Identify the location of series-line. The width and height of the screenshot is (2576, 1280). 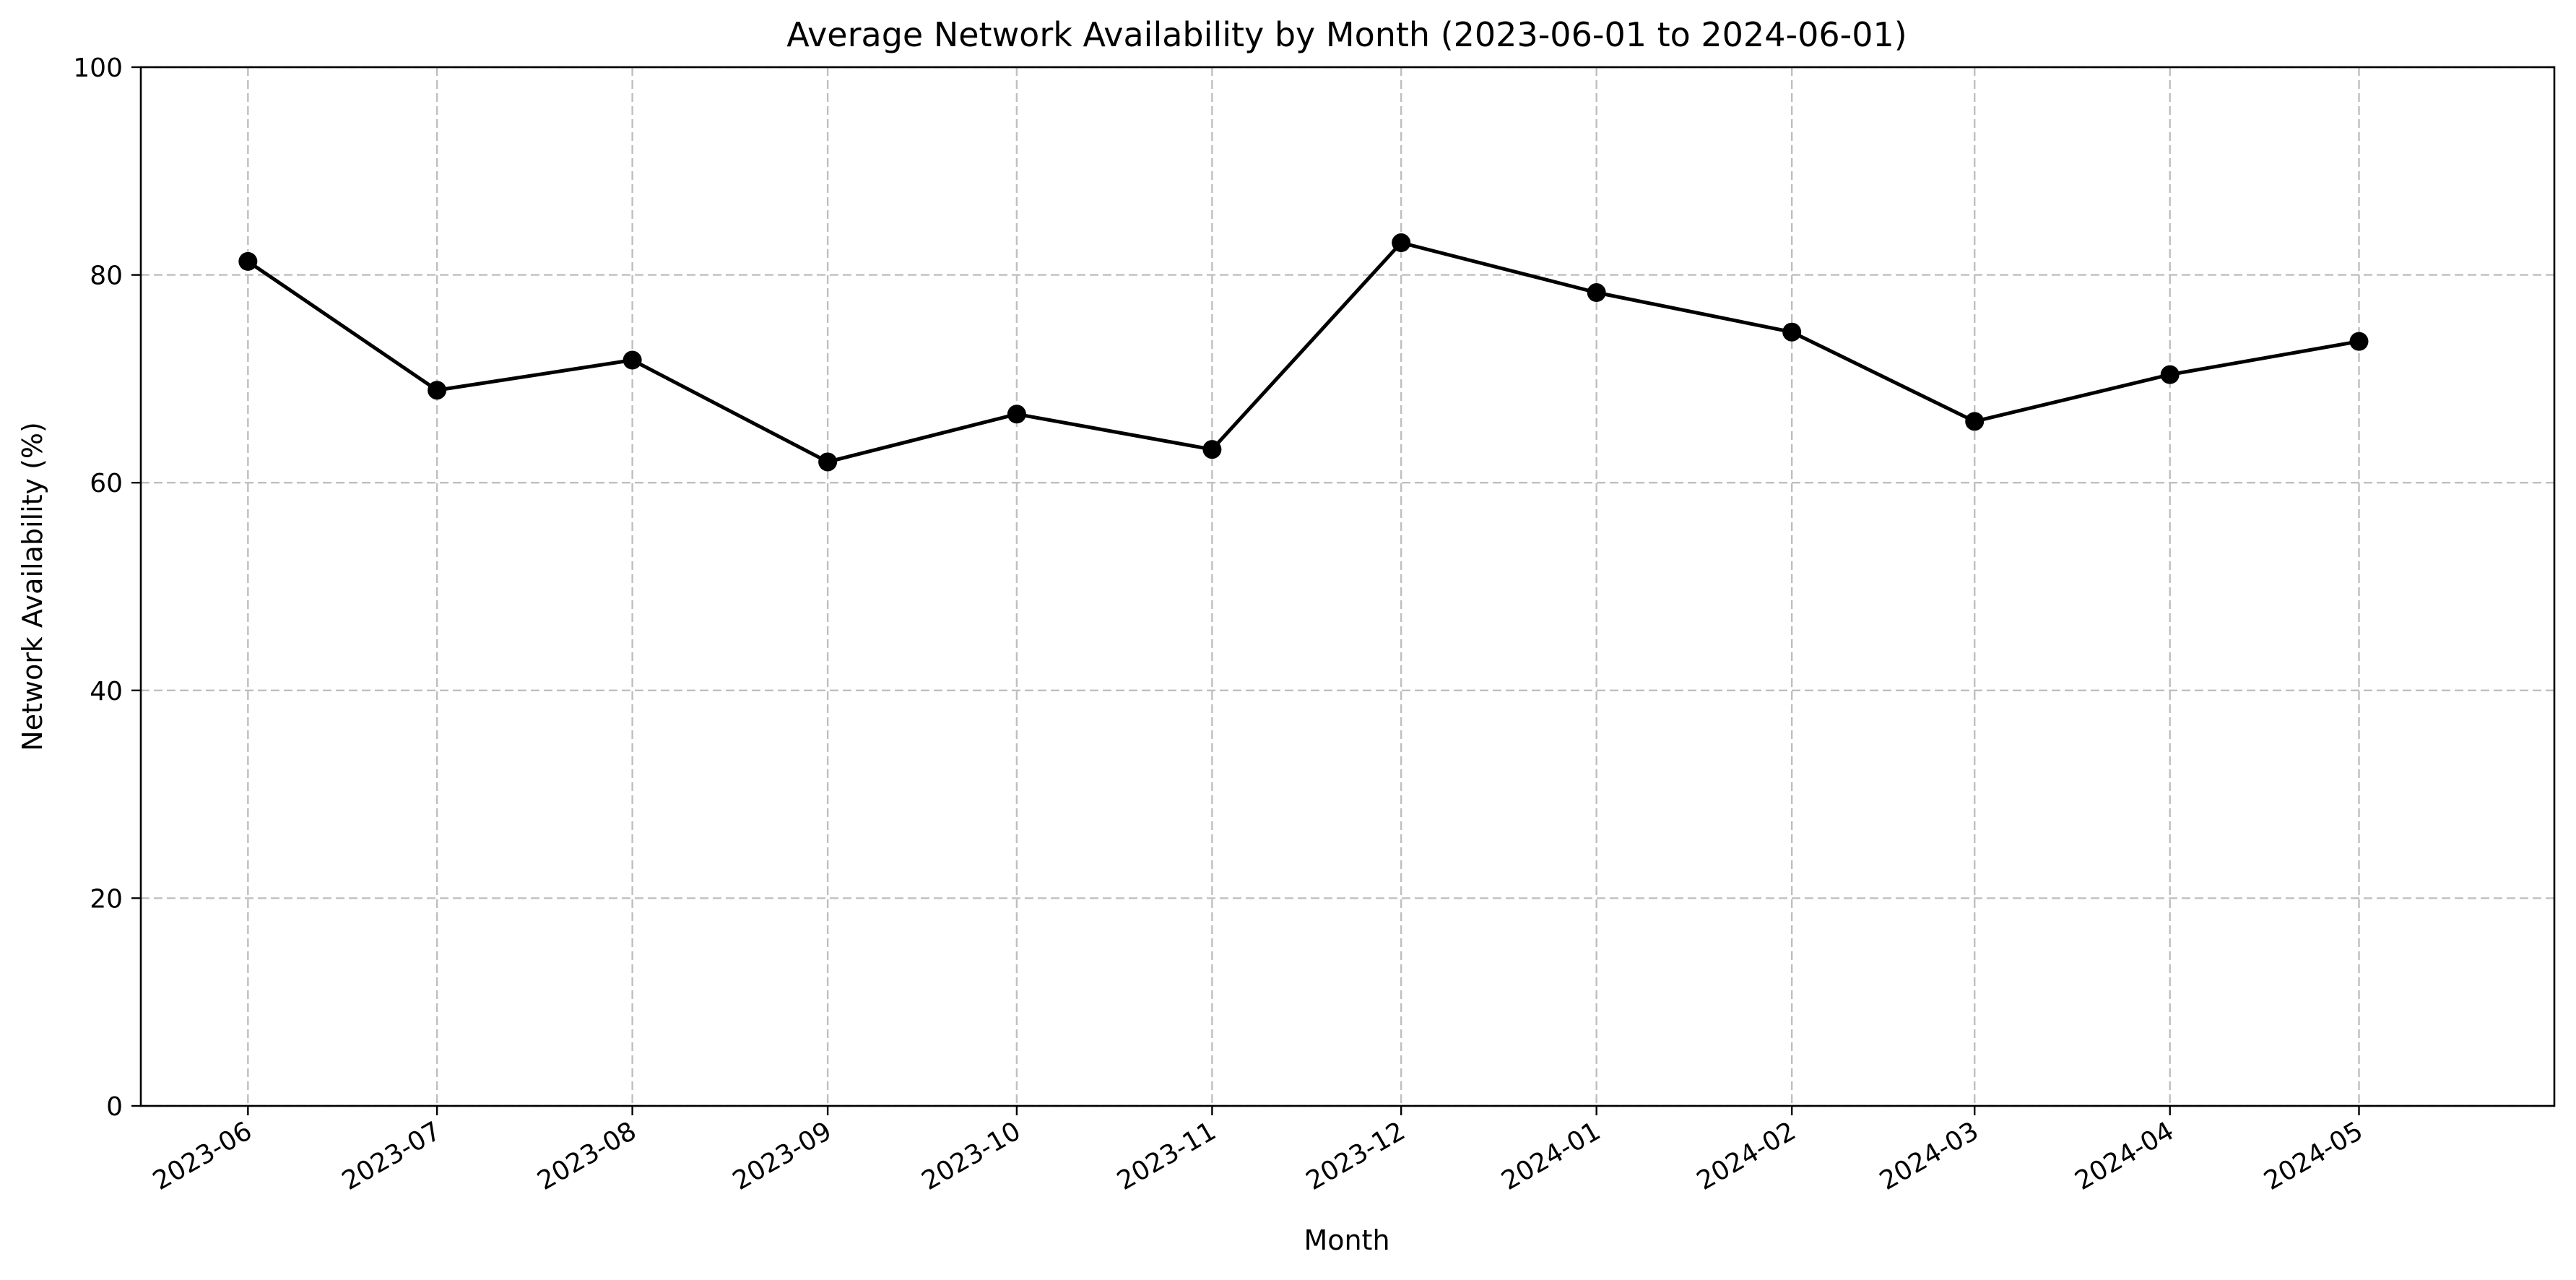
(1302, 352).